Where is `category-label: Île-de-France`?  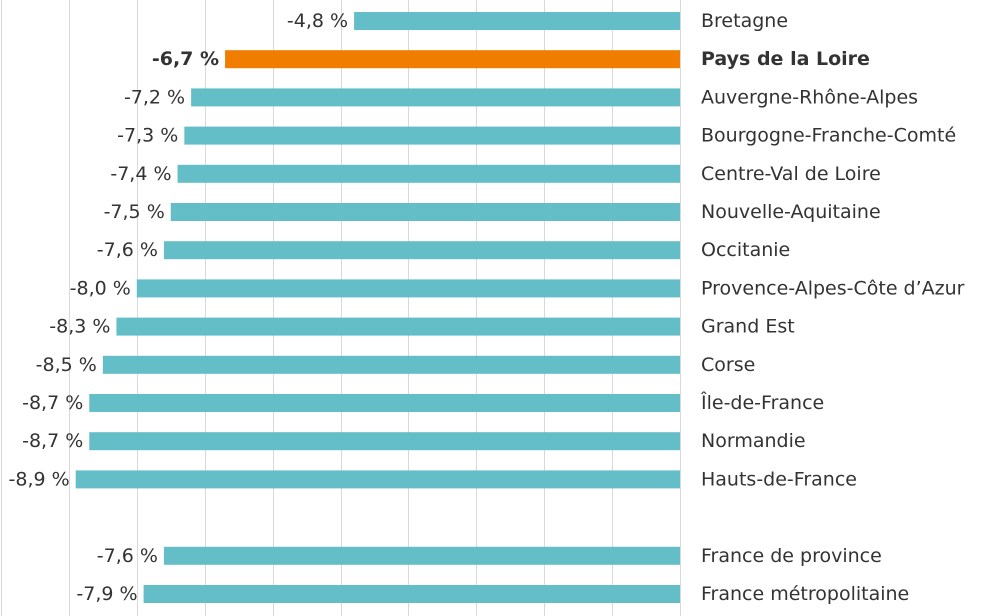 category-label: Île-de-France is located at coordinates (762, 402).